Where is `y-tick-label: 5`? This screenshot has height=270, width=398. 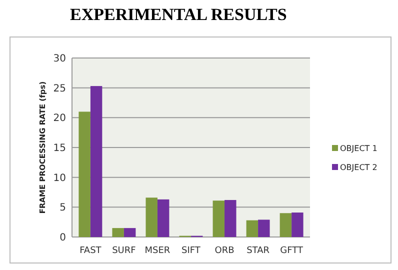
y-tick-label: 5 is located at coordinates (63, 208).